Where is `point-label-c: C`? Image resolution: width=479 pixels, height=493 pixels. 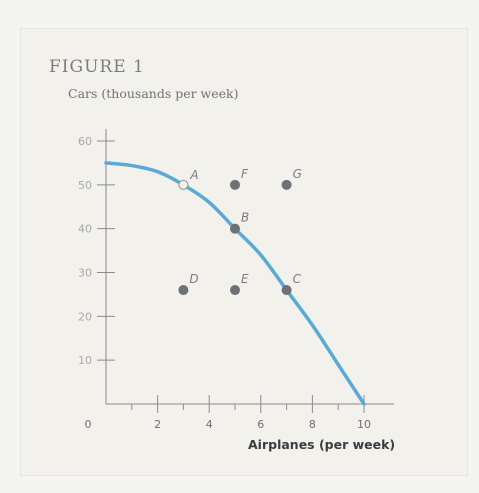
point-label-c: C is located at coordinates (297, 279).